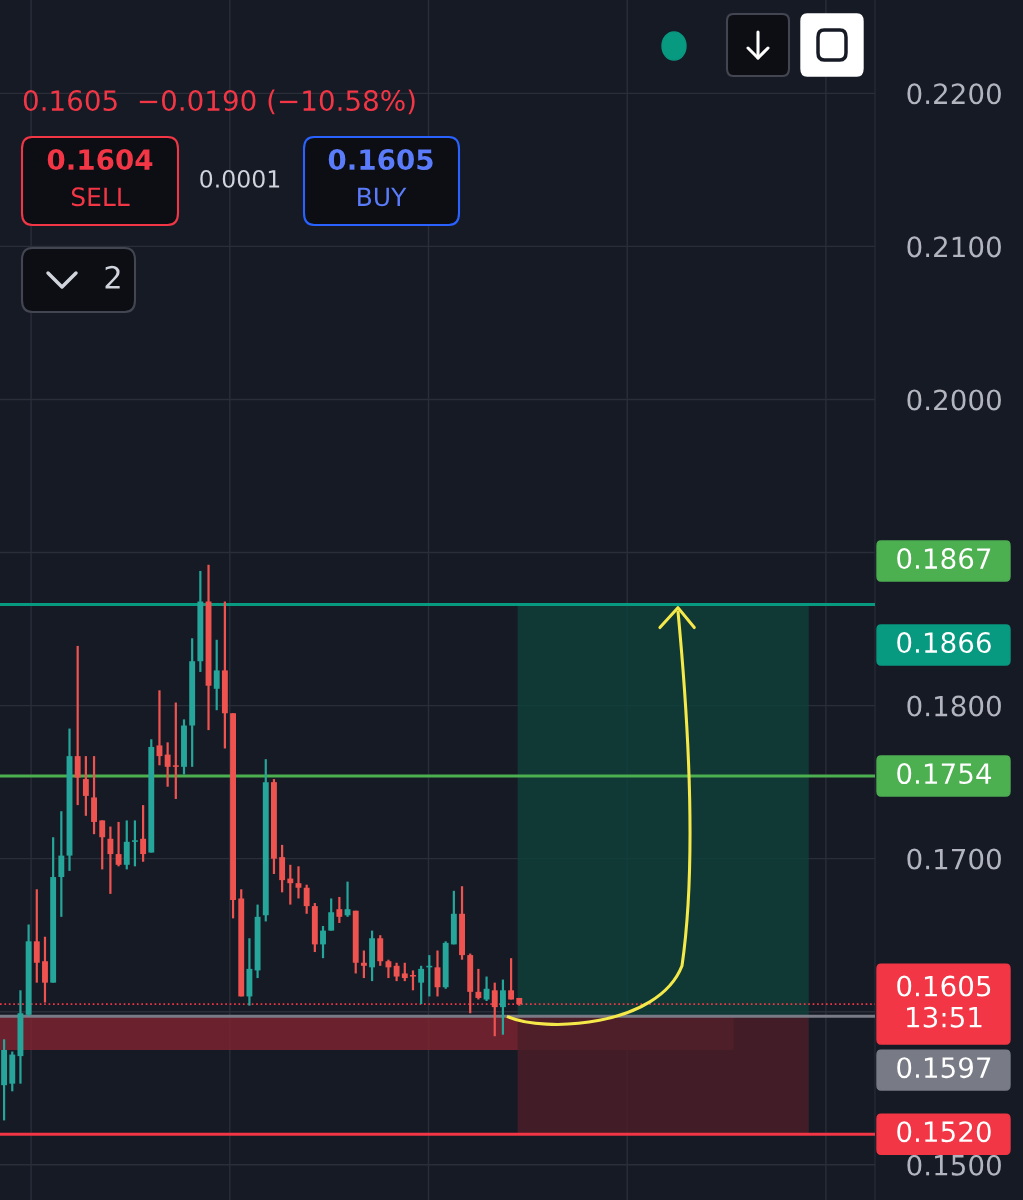 This screenshot has width=1023, height=1200. What do you see at coordinates (100, 160) in the screenshot?
I see `annotation: 0.1604` at bounding box center [100, 160].